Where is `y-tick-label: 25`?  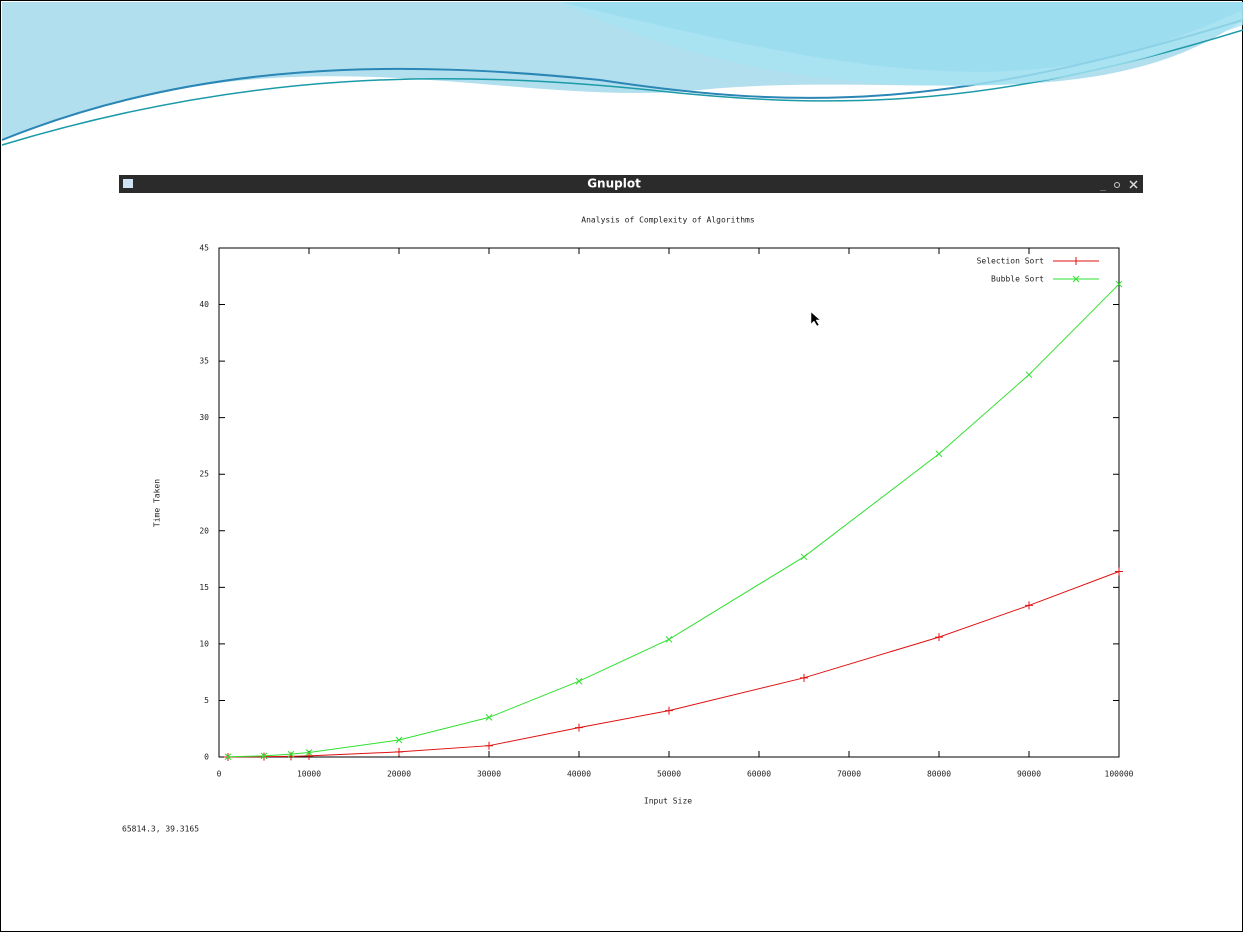
y-tick-label: 25 is located at coordinates (204, 474).